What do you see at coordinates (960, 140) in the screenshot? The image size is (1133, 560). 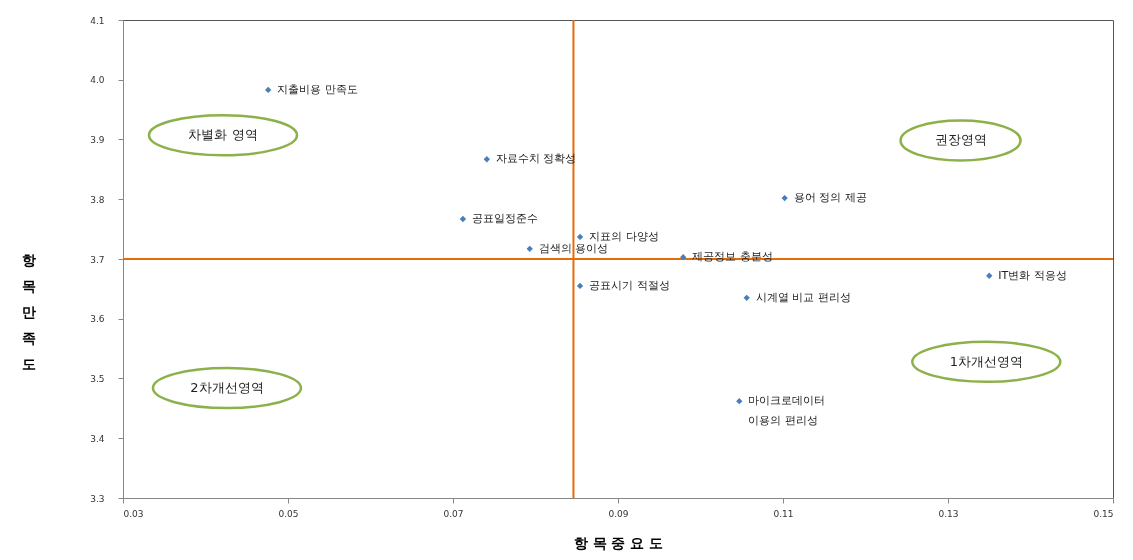 I see `annotation: 권장영역` at bounding box center [960, 140].